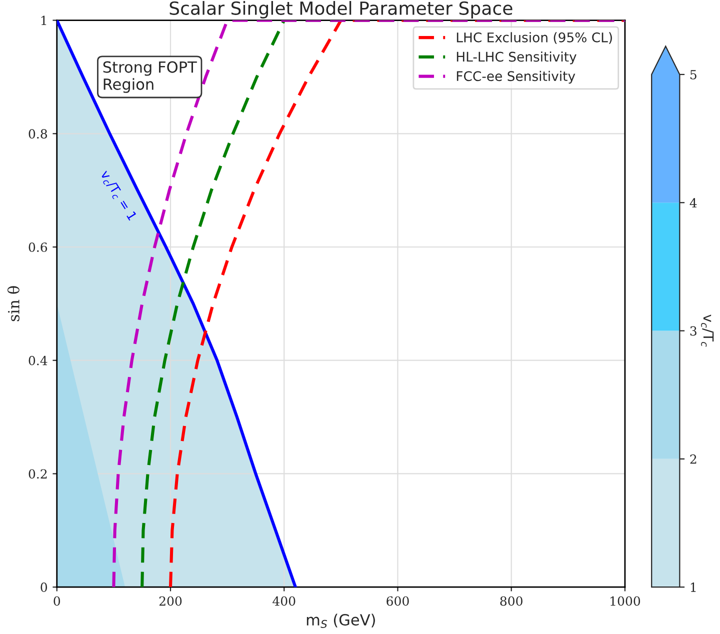 This screenshot has height=634, width=720. Describe the element at coordinates (284, 601) in the screenshot. I see `x-tick-label: 400` at that location.